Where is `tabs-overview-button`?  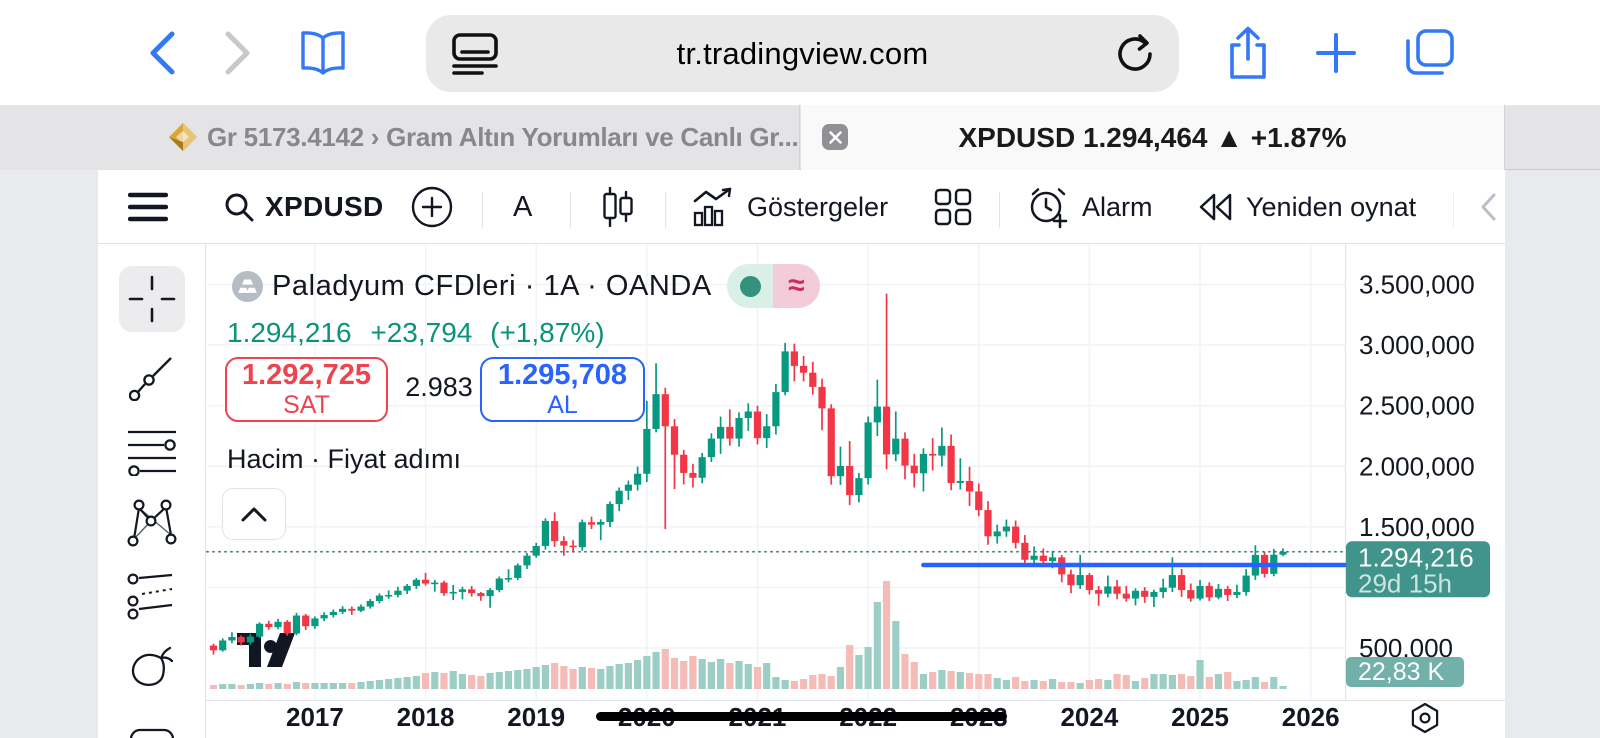 tabs-overview-button is located at coordinates (1430, 52).